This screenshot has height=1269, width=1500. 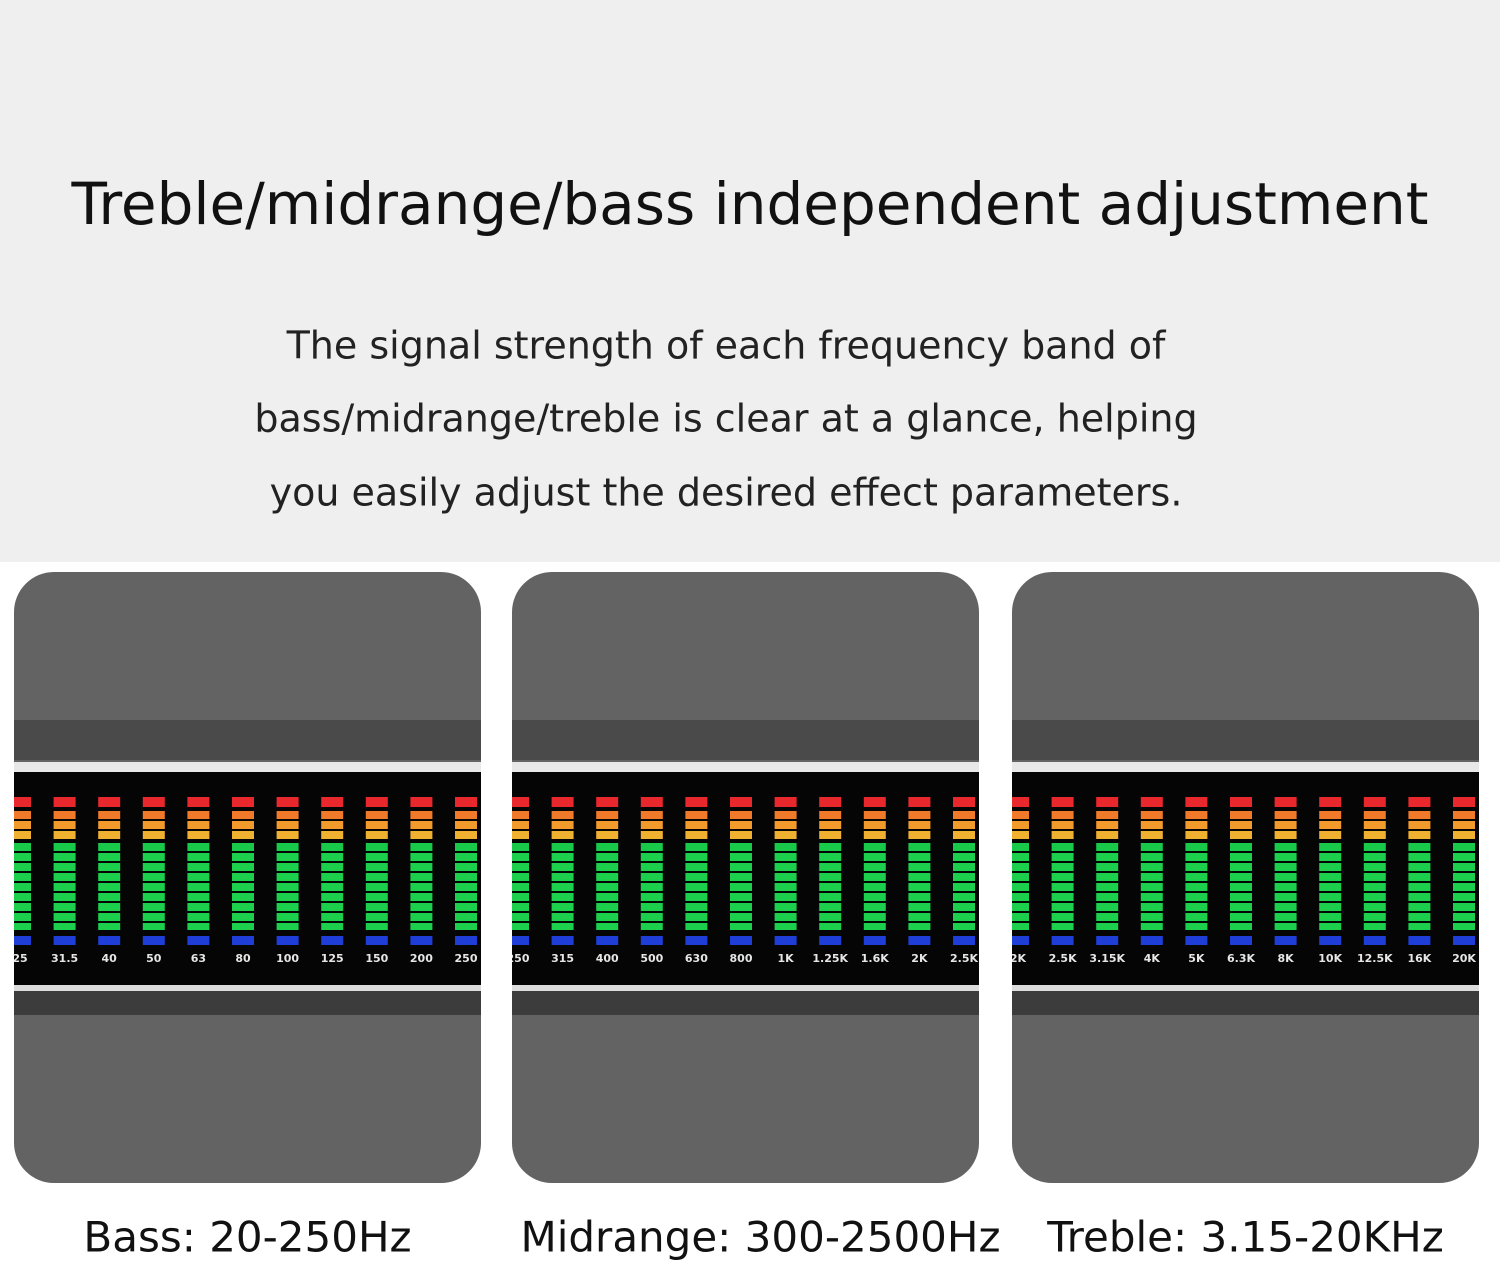 What do you see at coordinates (1419, 958) in the screenshot?
I see `frequency-label: 16K` at bounding box center [1419, 958].